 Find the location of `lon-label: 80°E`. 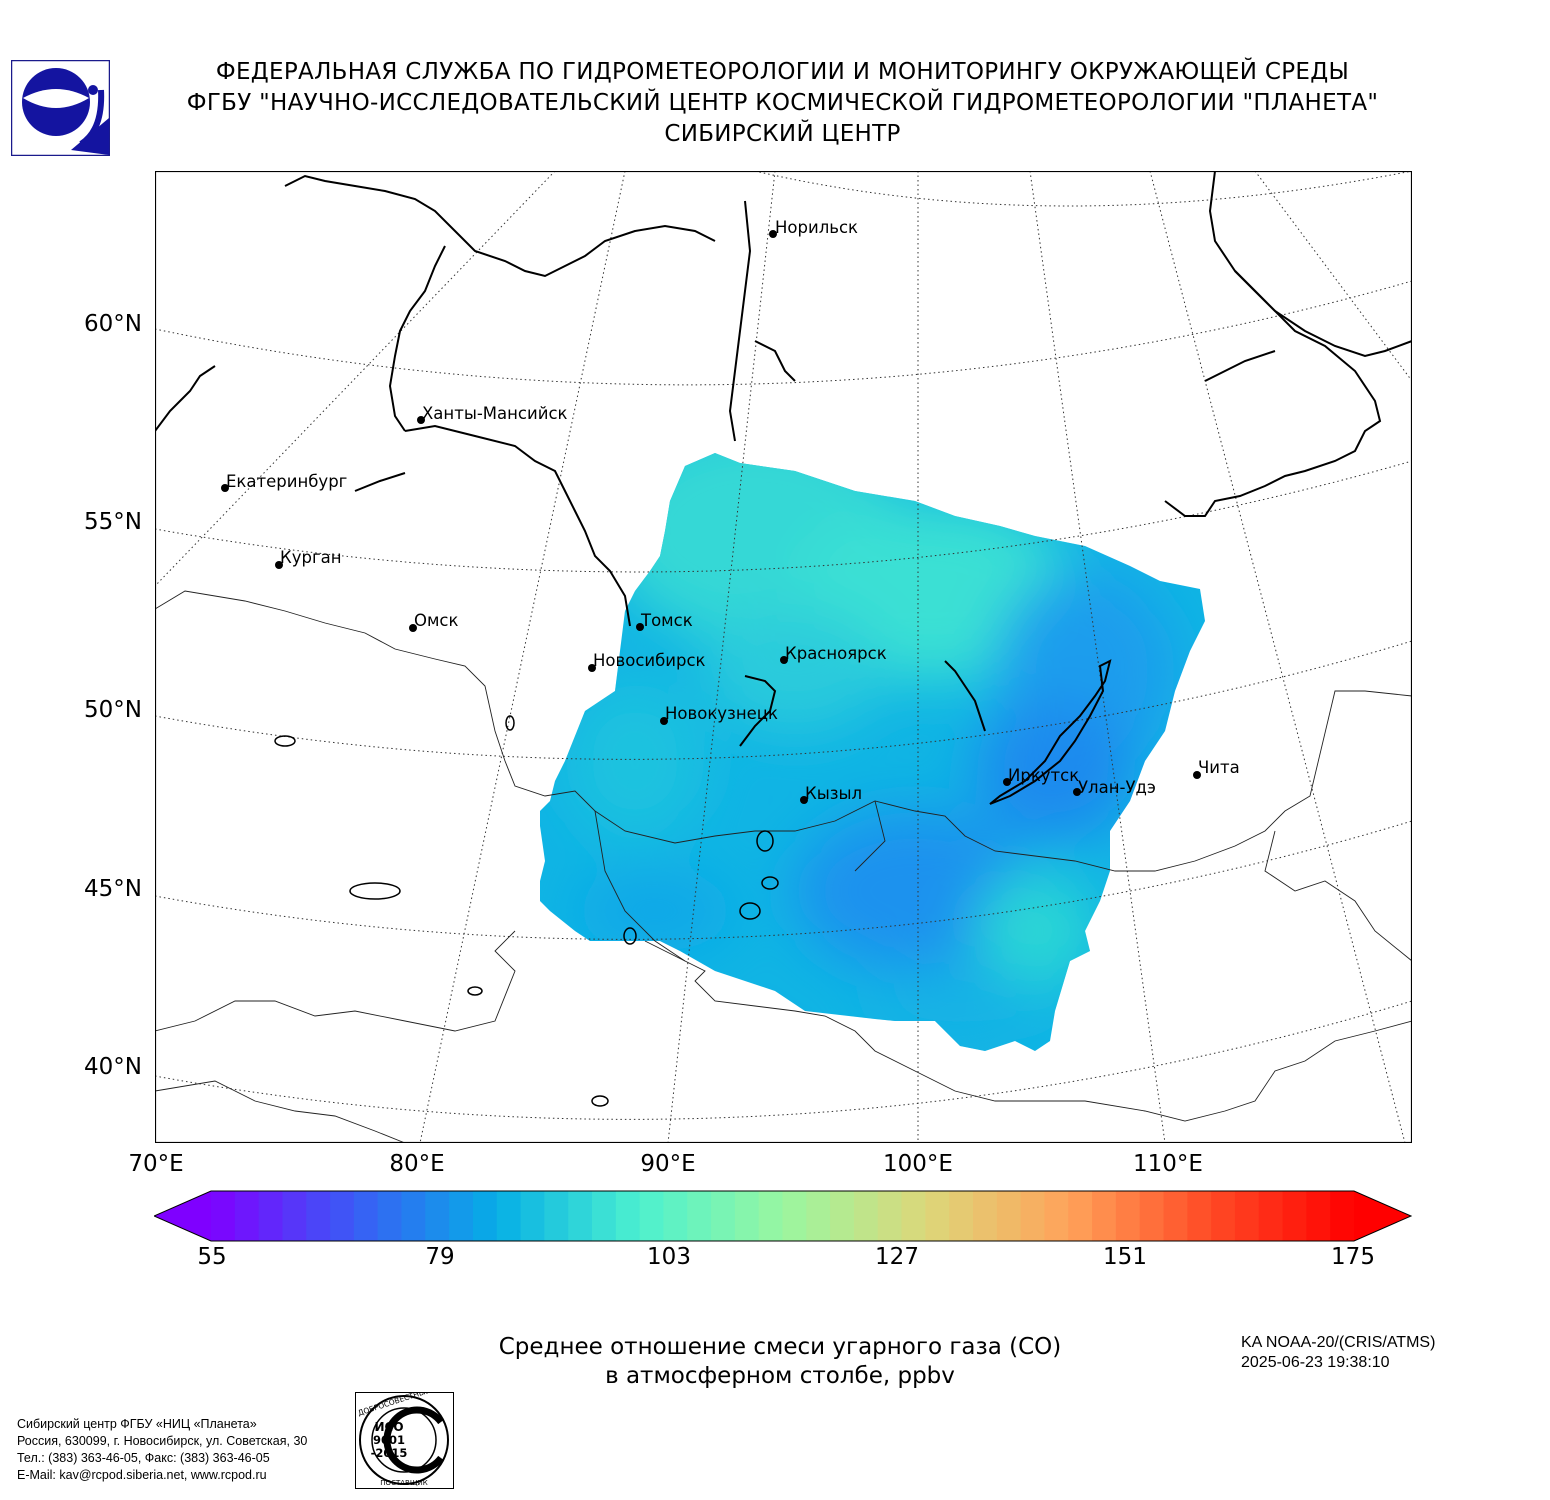

lon-label: 80°E is located at coordinates (417, 1164).